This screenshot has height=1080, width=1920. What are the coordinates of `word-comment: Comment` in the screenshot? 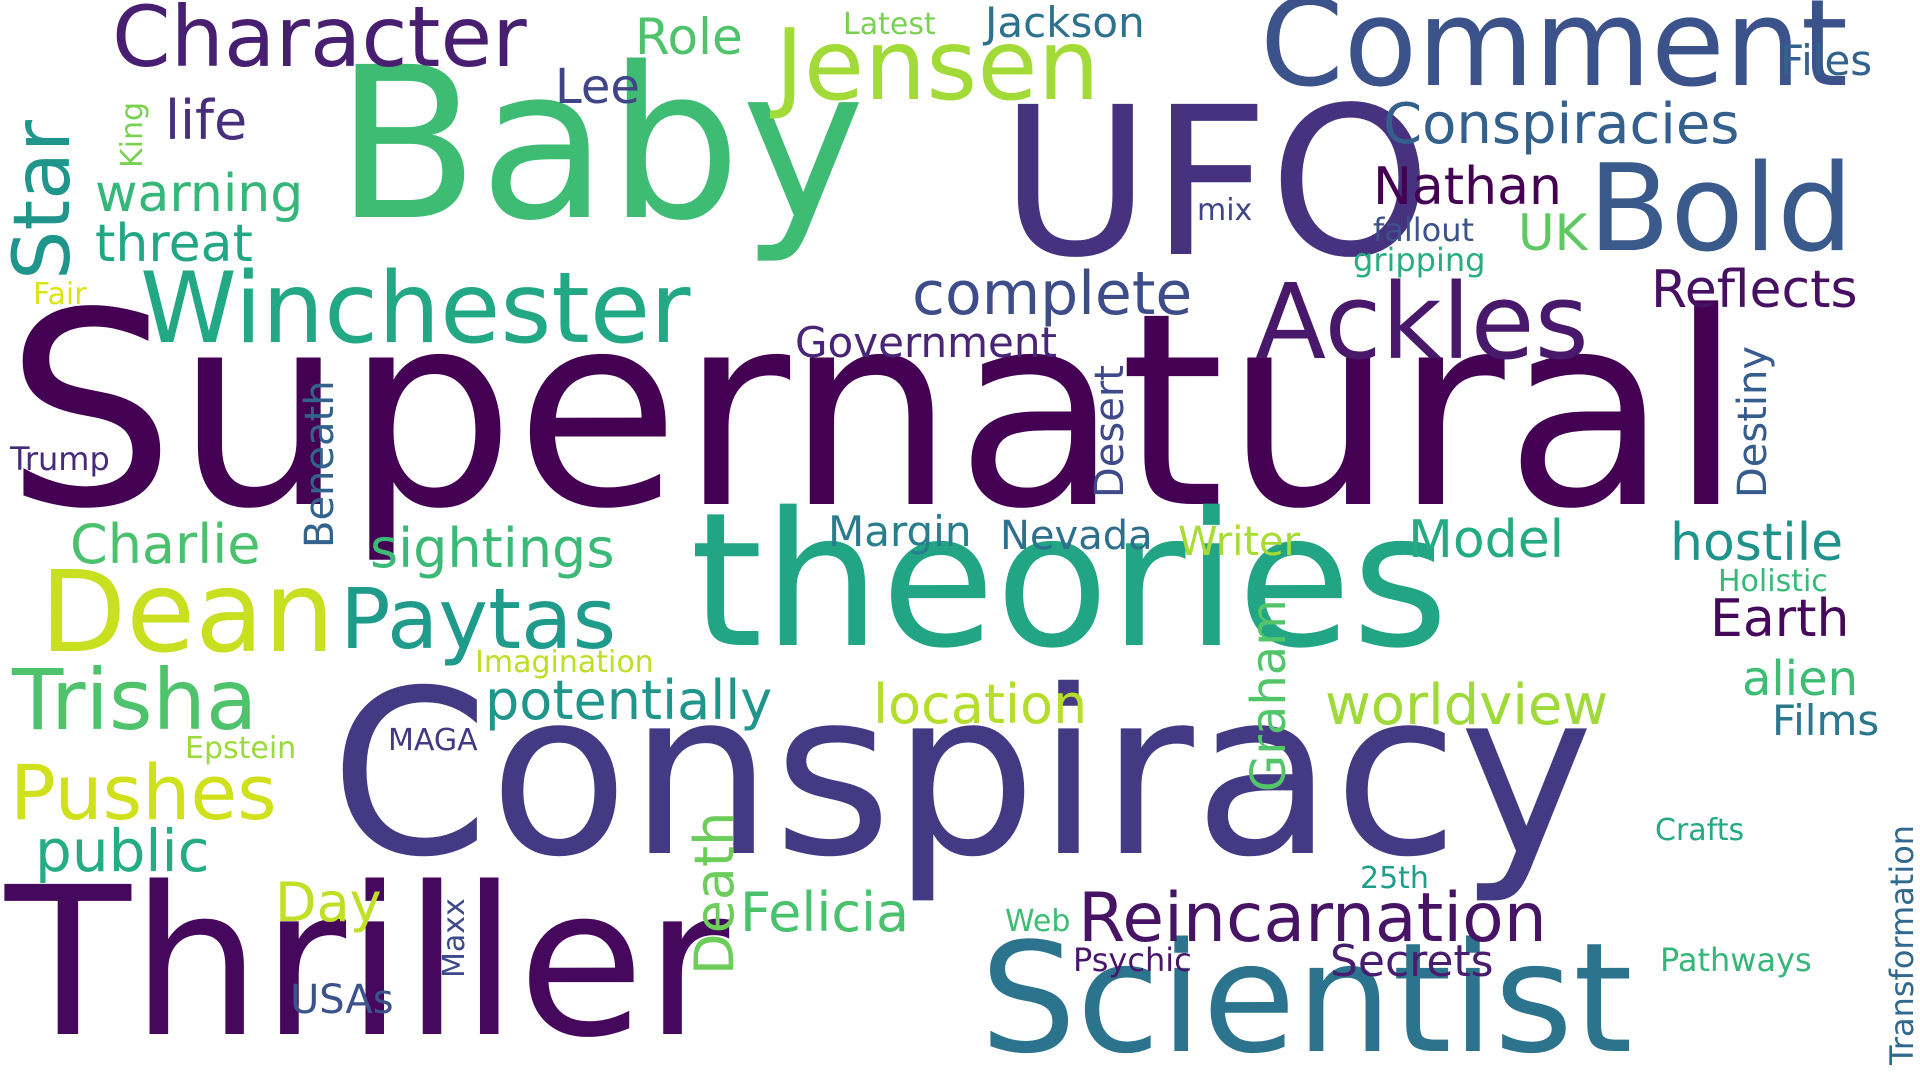 It's located at (1554, 57).